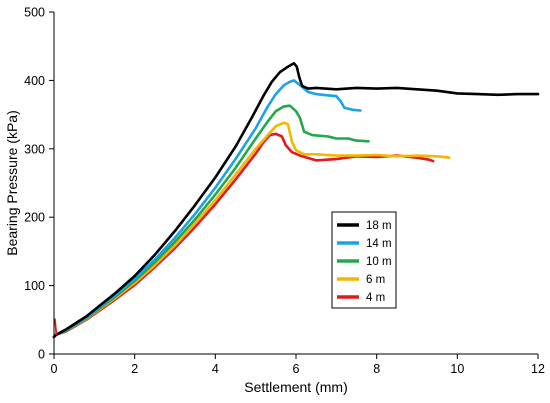 Image resolution: width=550 pixels, height=403 pixels. Describe the element at coordinates (296, 369) in the screenshot. I see `x-tick-label: 6` at that location.